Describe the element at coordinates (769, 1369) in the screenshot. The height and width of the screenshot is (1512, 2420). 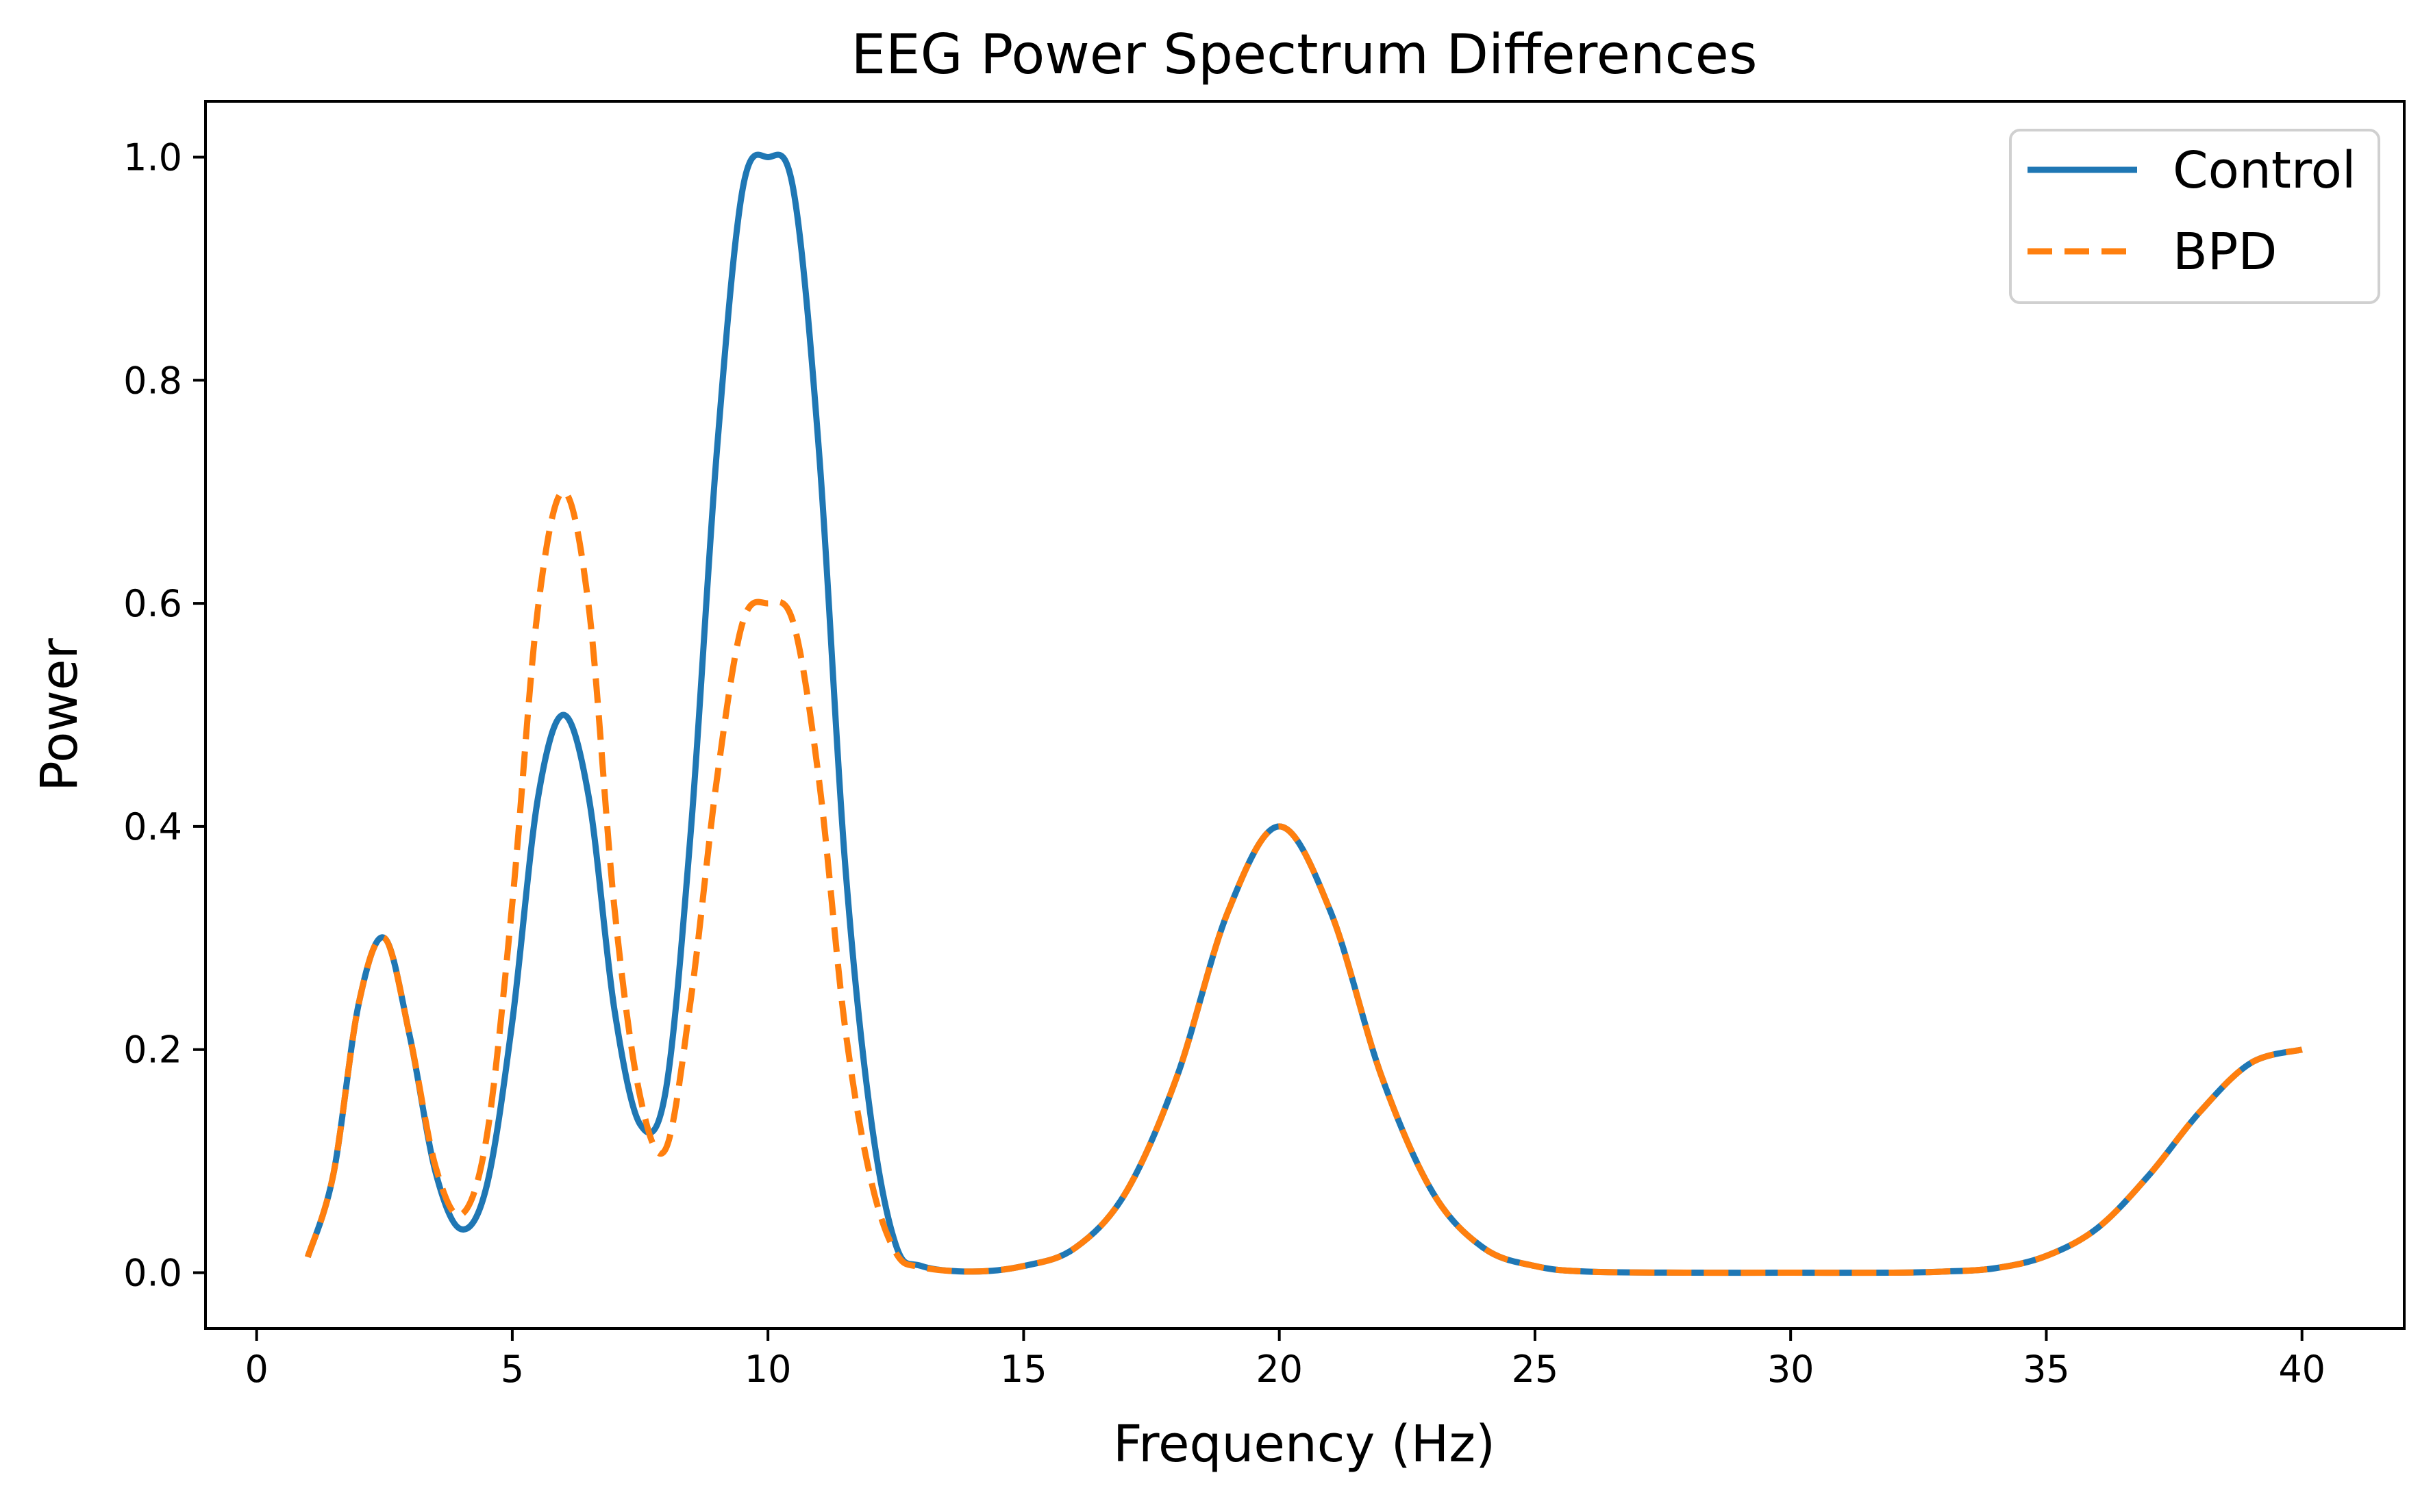
I see `x-tick-label: 10` at that location.